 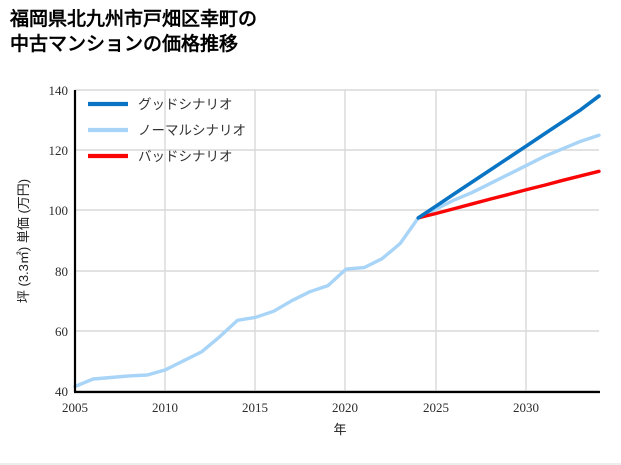 I want to click on series-line-bad, so click(x=508, y=194).